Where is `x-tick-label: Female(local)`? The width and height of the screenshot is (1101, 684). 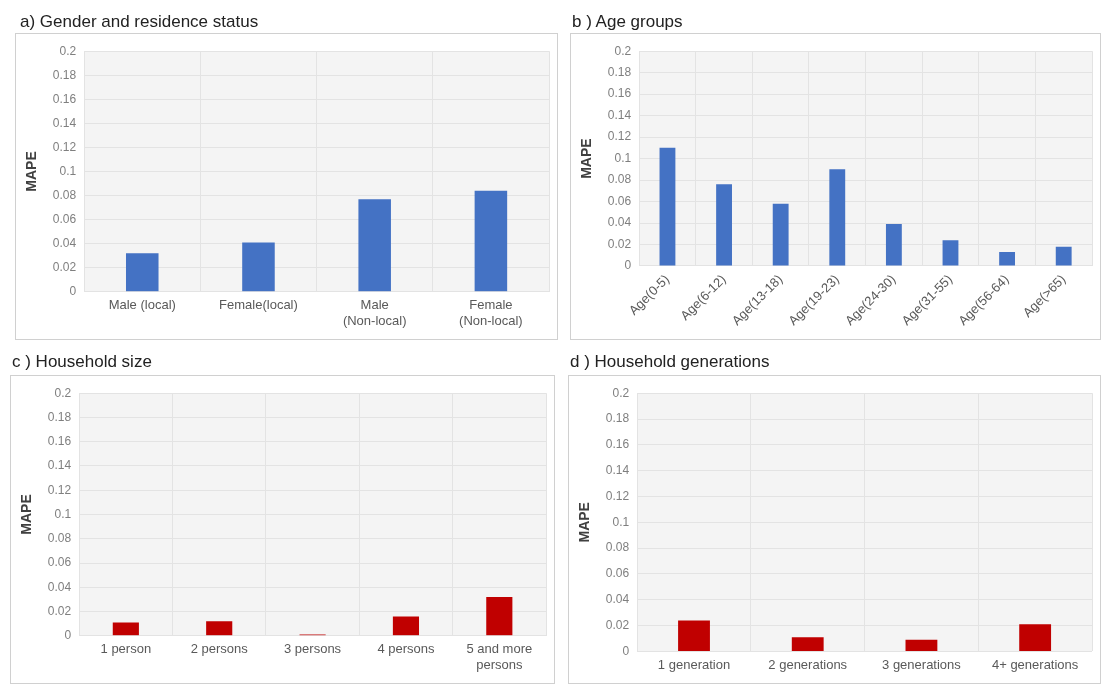 x-tick-label: Female(local) is located at coordinates (258, 305).